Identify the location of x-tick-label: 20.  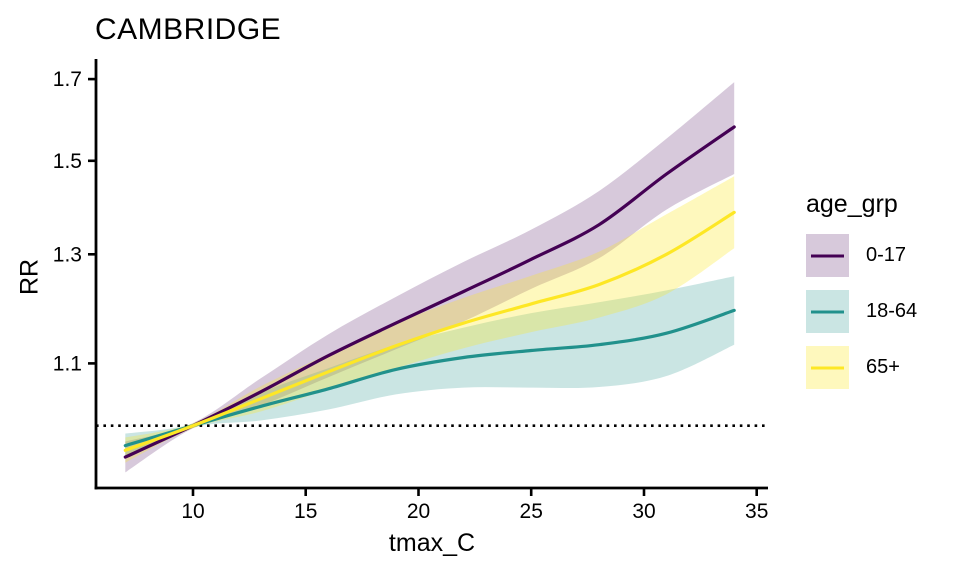
(418, 511).